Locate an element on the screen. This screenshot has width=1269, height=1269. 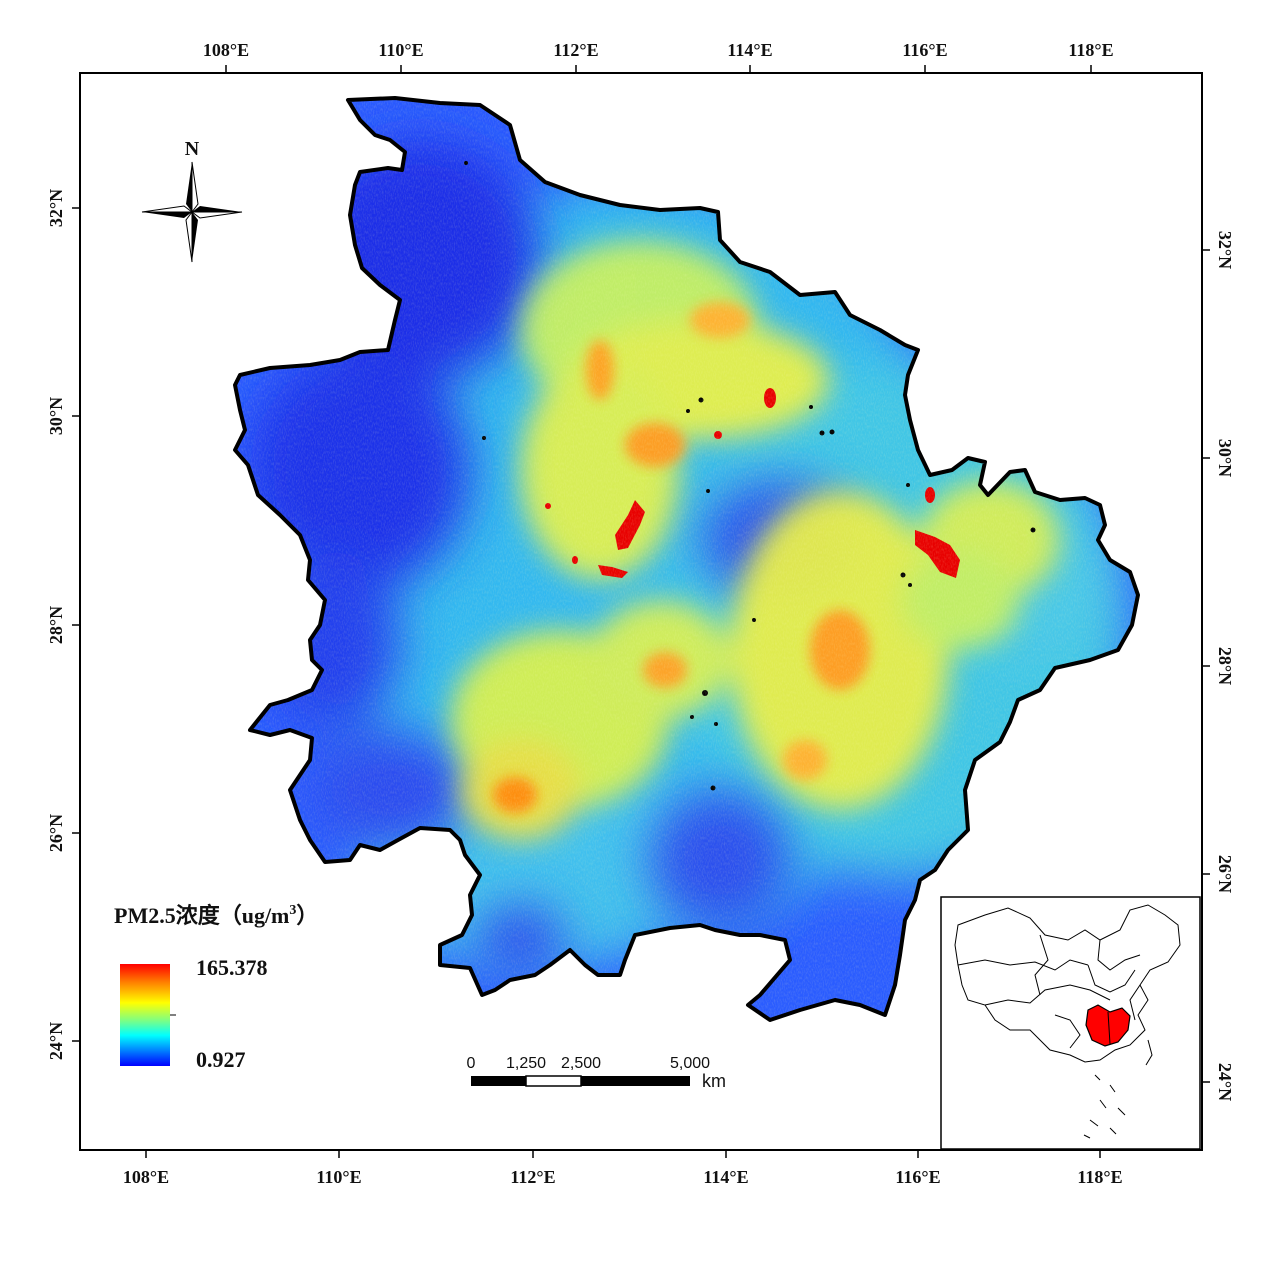
legend-title-sup: 3 is located at coordinates (292, 910).